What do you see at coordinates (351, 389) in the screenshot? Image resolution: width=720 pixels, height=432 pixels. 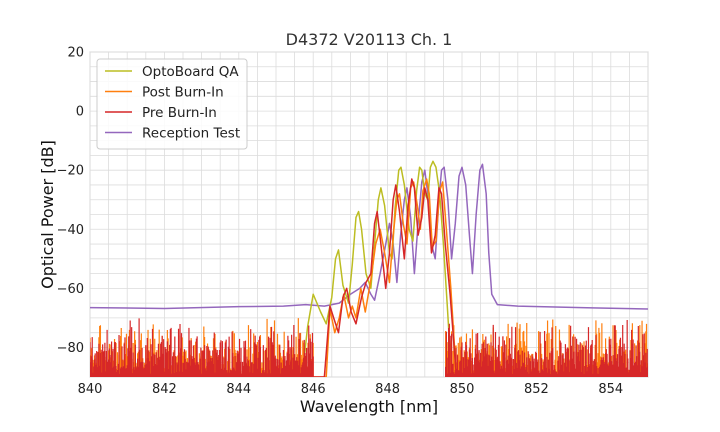 I see `x-tick-labels: 840 842 844 846 848 850 852 854` at bounding box center [351, 389].